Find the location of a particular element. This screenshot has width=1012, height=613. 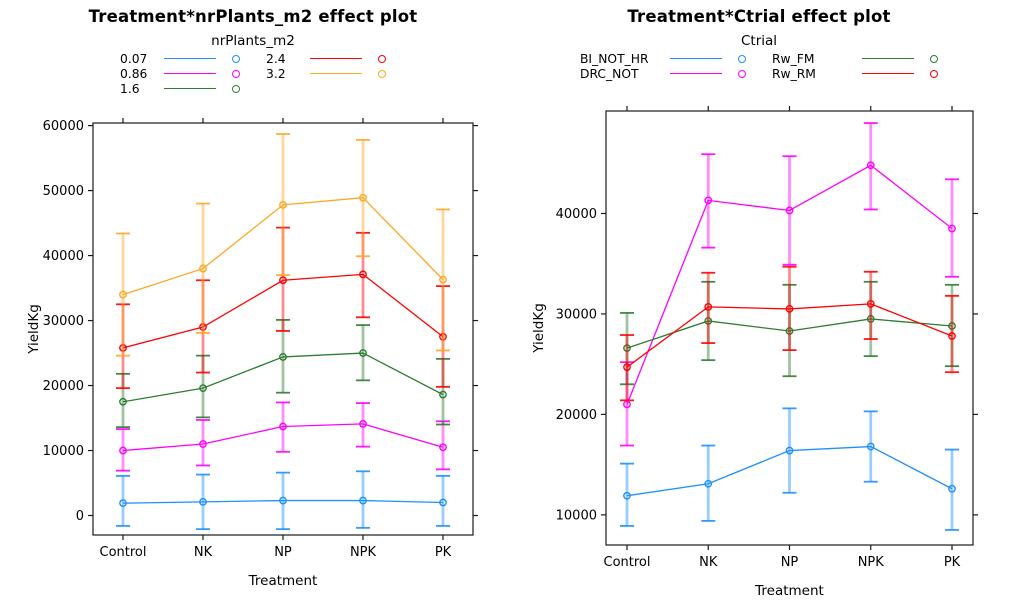

panel-title: Treatment*nrPlants_m2 effect plot is located at coordinates (253, 16).